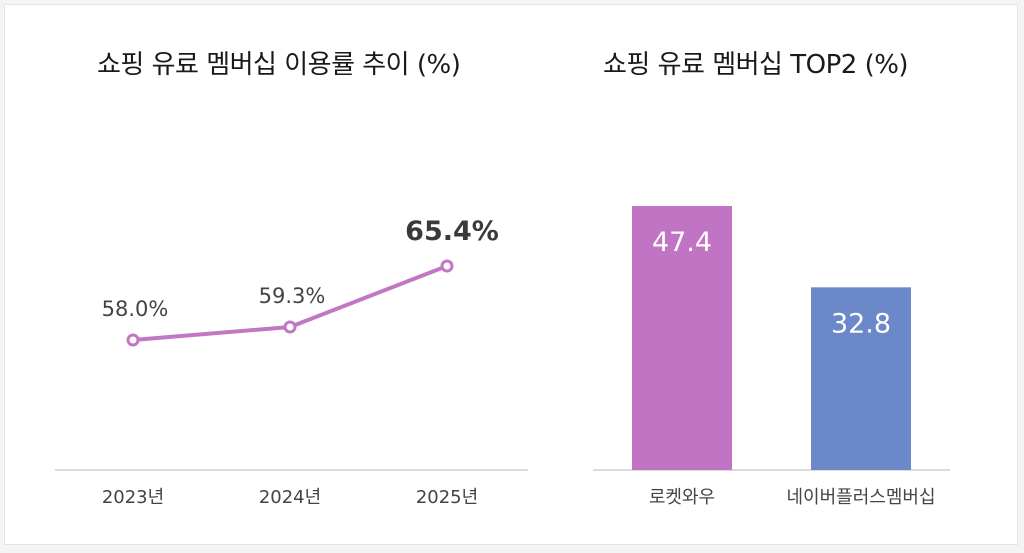 This screenshot has height=553, width=1024. What do you see at coordinates (279, 65) in the screenshot?
I see `line-chart-title: 쇼핑 유료 멤버십 이용률 추이 (%)` at bounding box center [279, 65].